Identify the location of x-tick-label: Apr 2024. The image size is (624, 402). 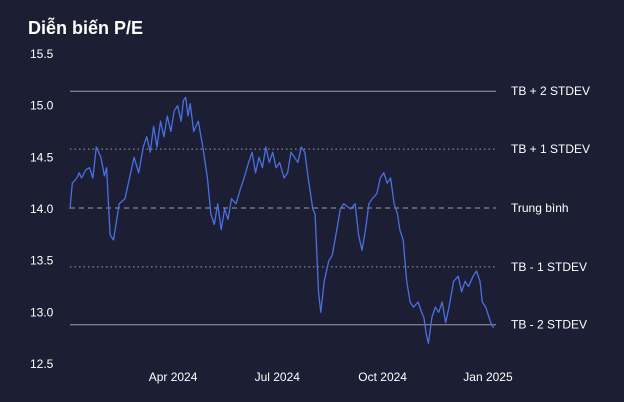
(173, 377).